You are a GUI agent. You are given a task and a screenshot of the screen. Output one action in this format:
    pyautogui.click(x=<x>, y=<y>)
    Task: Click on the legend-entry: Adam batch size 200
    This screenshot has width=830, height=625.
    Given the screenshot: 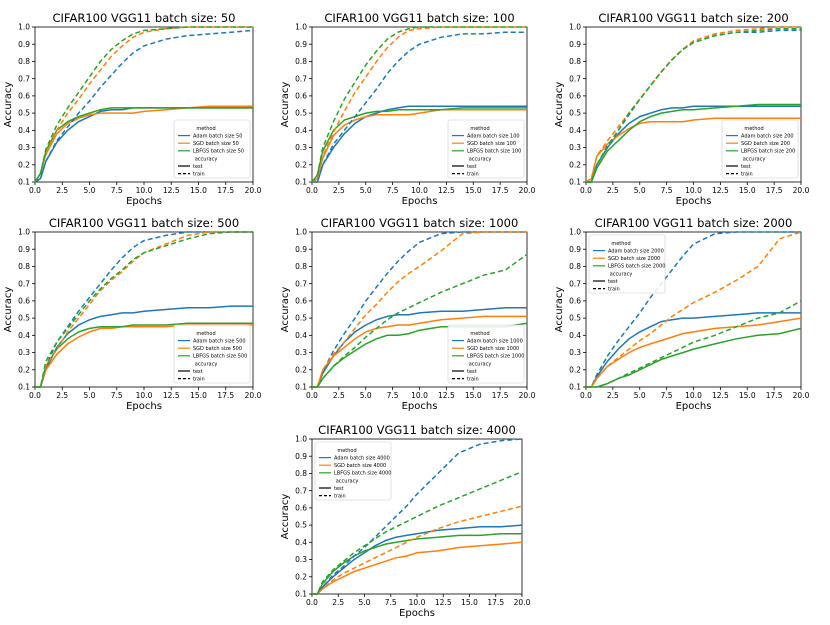 What is the action you would take?
    pyautogui.click(x=767, y=136)
    